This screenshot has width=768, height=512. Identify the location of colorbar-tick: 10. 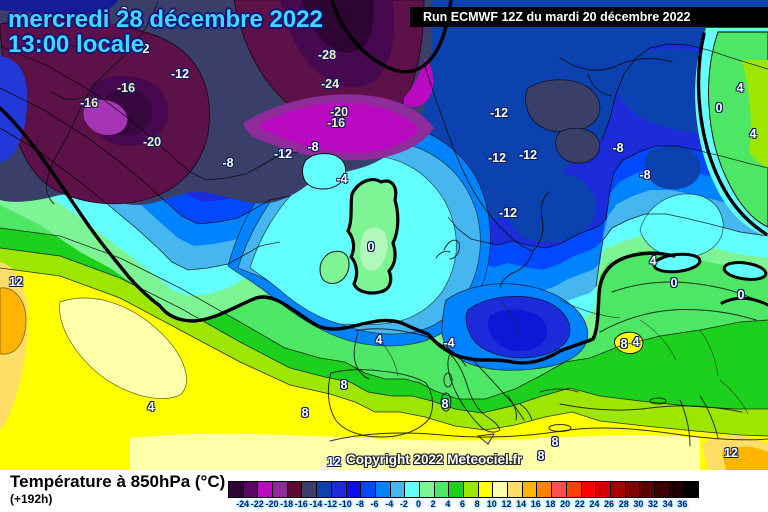
(491, 504).